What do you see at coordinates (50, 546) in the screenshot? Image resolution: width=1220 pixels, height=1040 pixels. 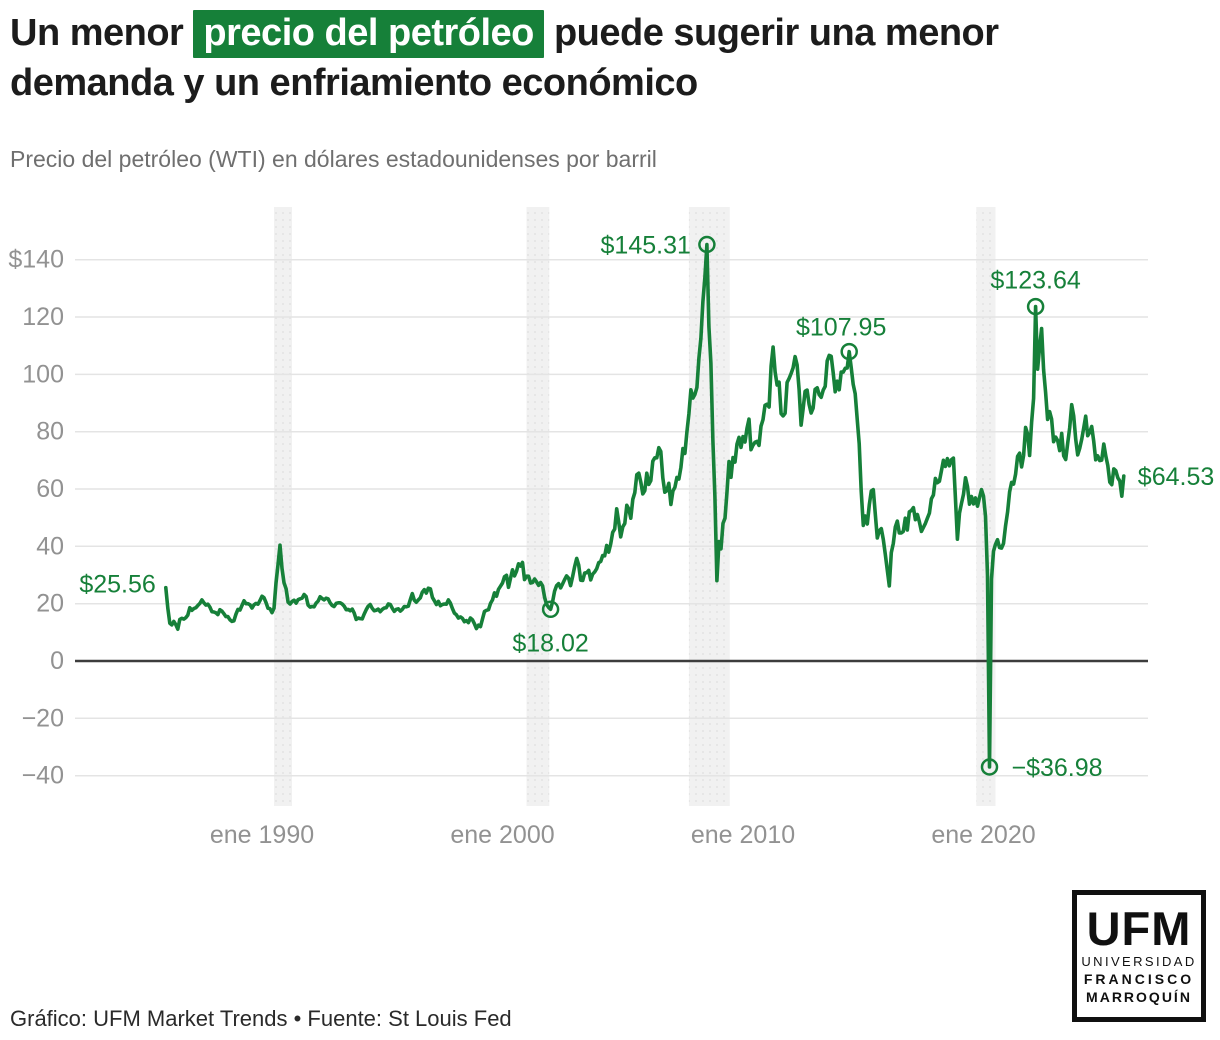 I see `y-axis-label: 40` at bounding box center [50, 546].